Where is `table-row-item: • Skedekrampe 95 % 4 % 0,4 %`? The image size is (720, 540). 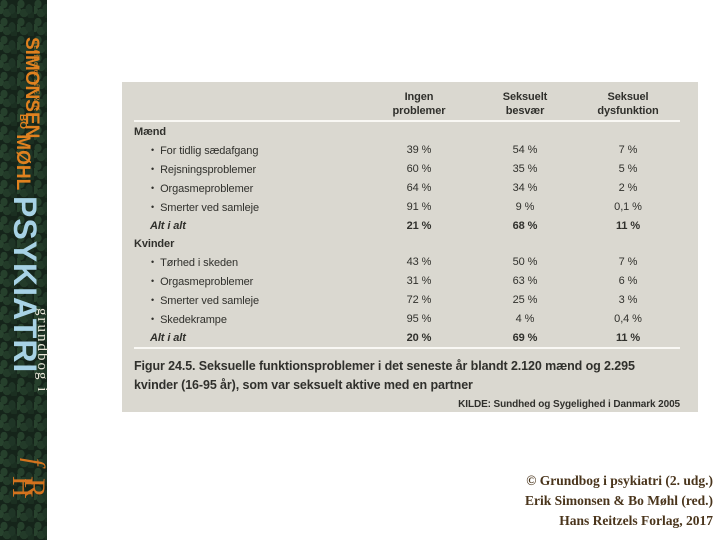 table-row-item: • Skedekrampe 95 % 4 % 0,4 % is located at coordinates (407, 319).